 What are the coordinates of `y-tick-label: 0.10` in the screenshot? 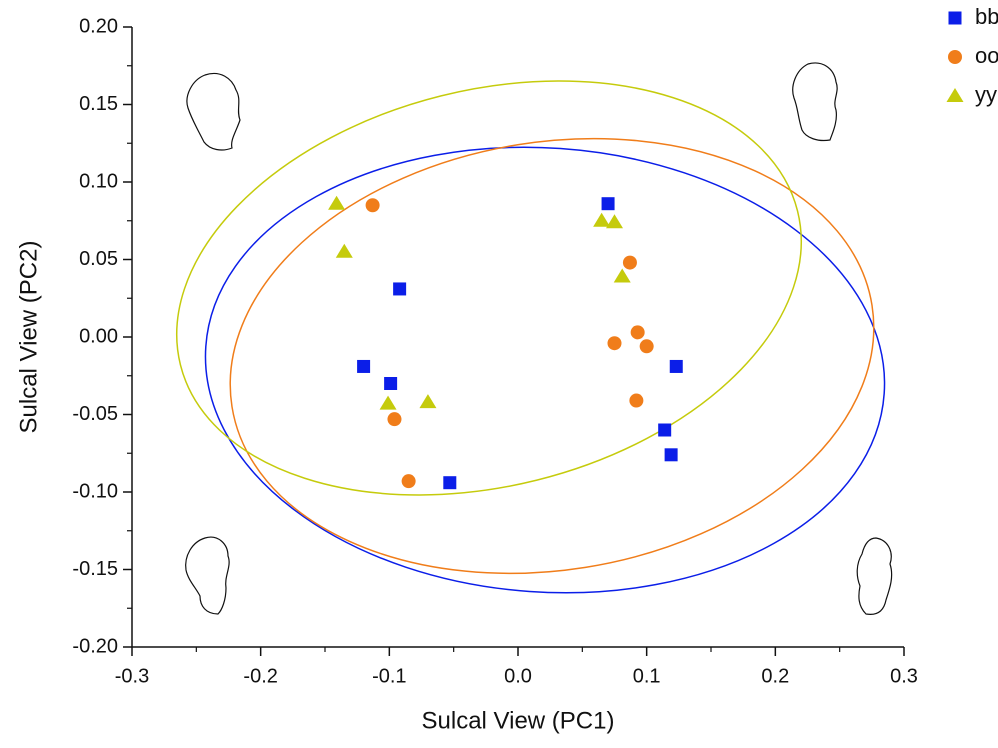 It's located at (98, 181).